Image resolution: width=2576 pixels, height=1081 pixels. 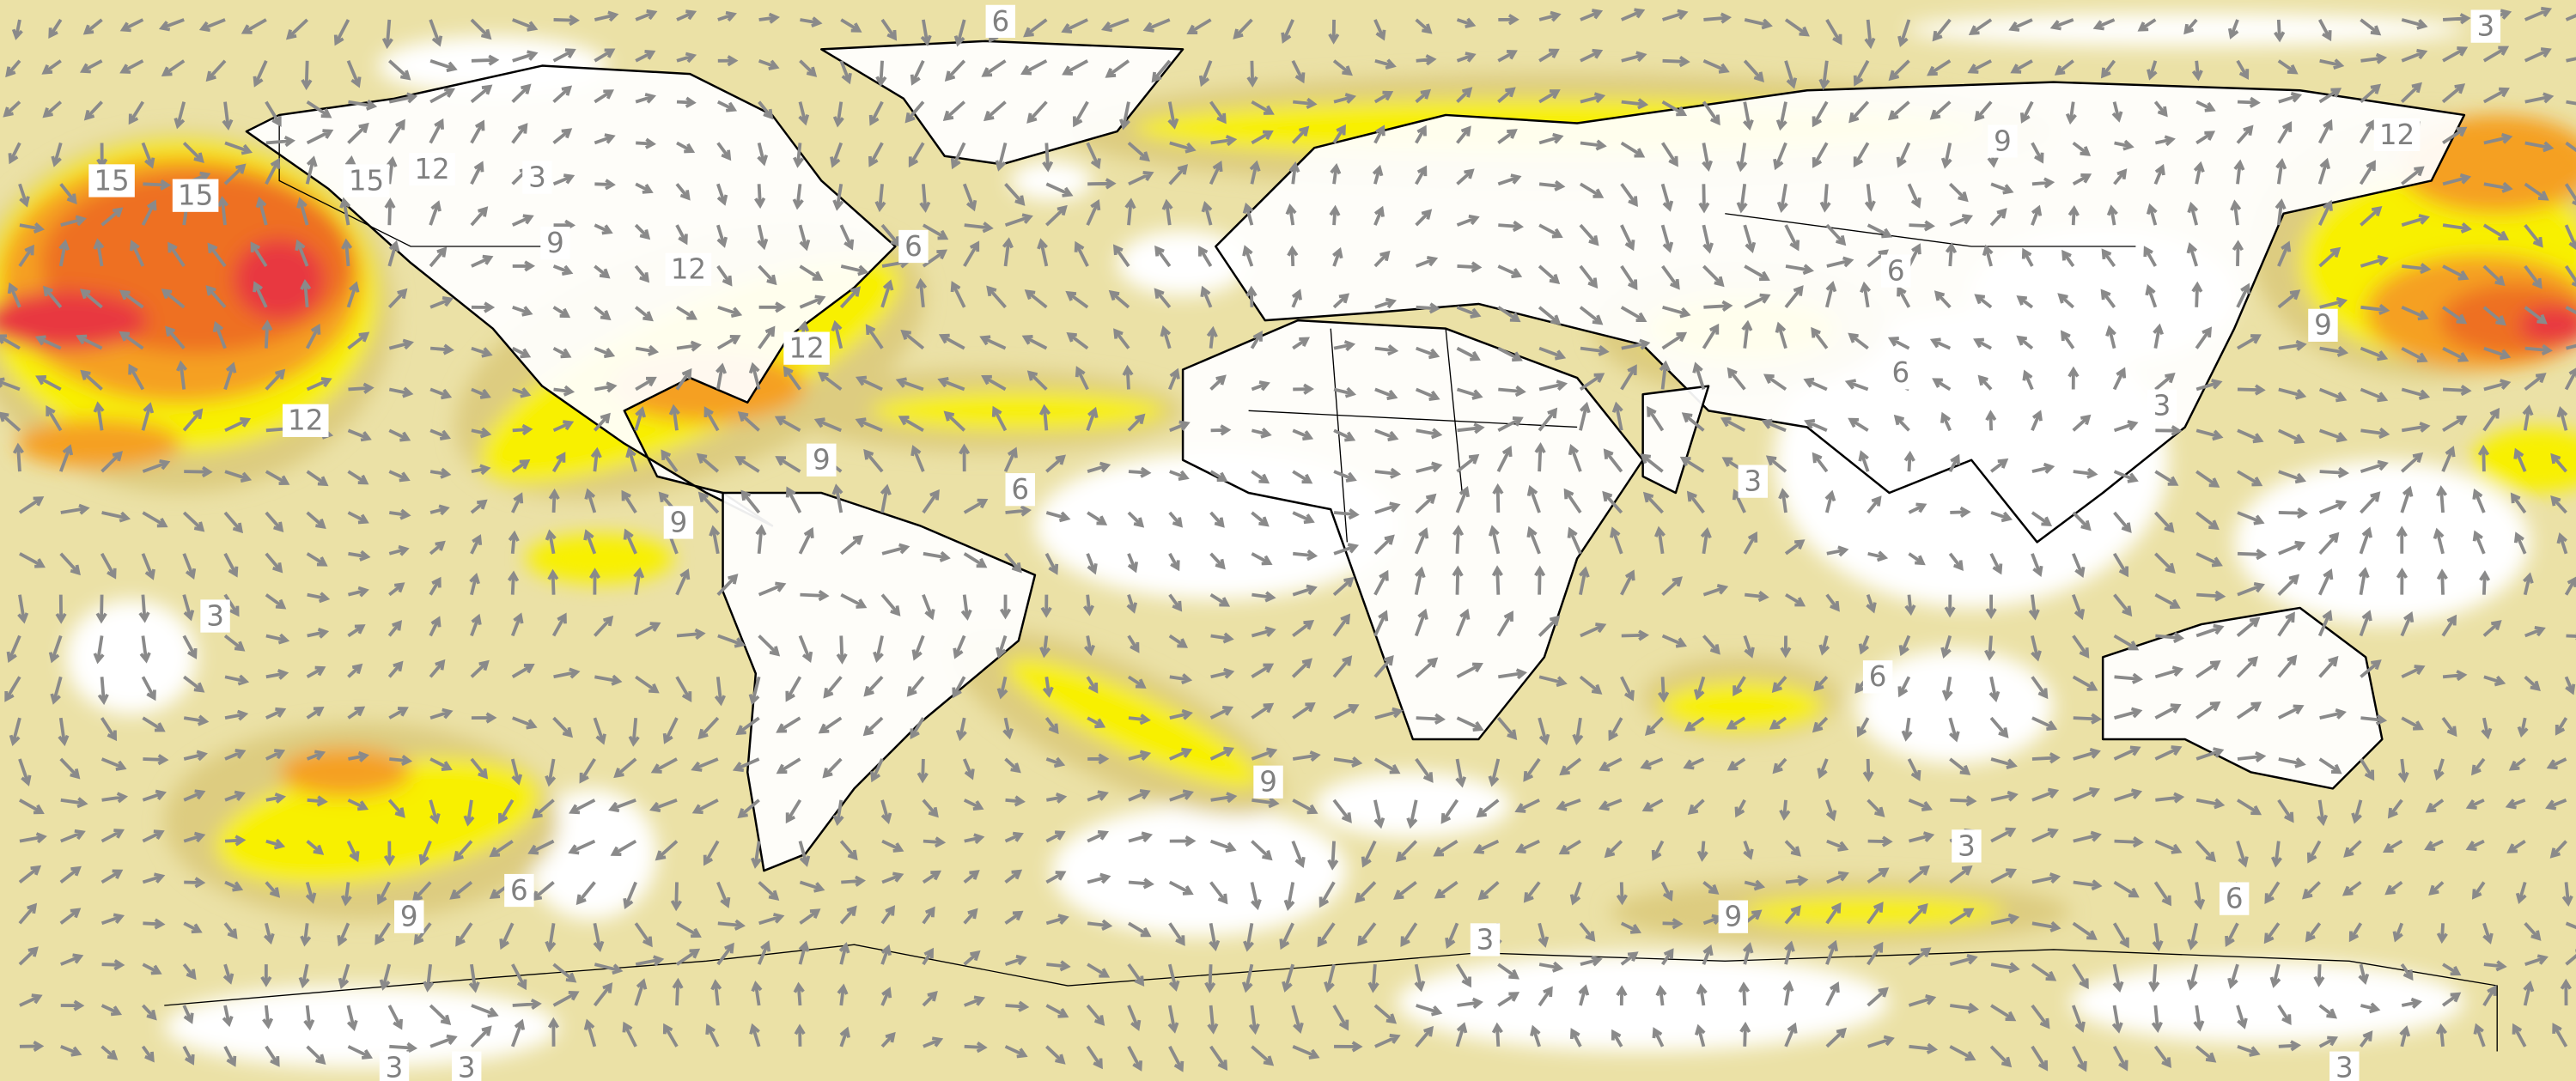 What do you see at coordinates (571, 295) in the screenshot?
I see `north-america` at bounding box center [571, 295].